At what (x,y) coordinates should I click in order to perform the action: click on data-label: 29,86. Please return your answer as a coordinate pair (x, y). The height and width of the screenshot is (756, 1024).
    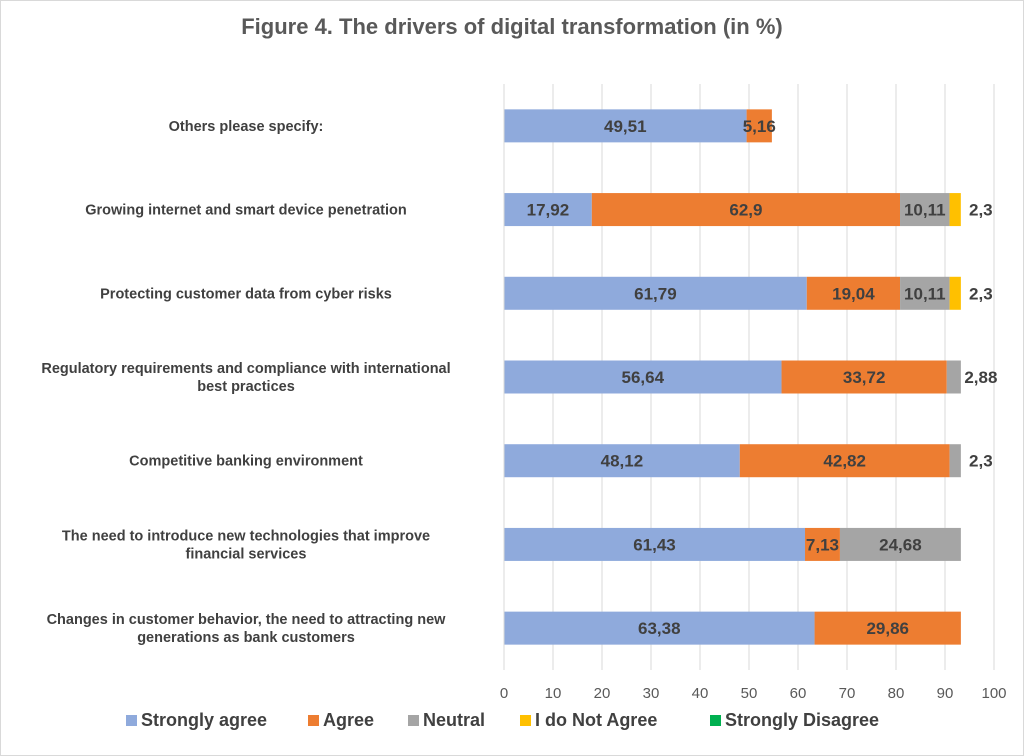
    Looking at the image, I should click on (887, 628).